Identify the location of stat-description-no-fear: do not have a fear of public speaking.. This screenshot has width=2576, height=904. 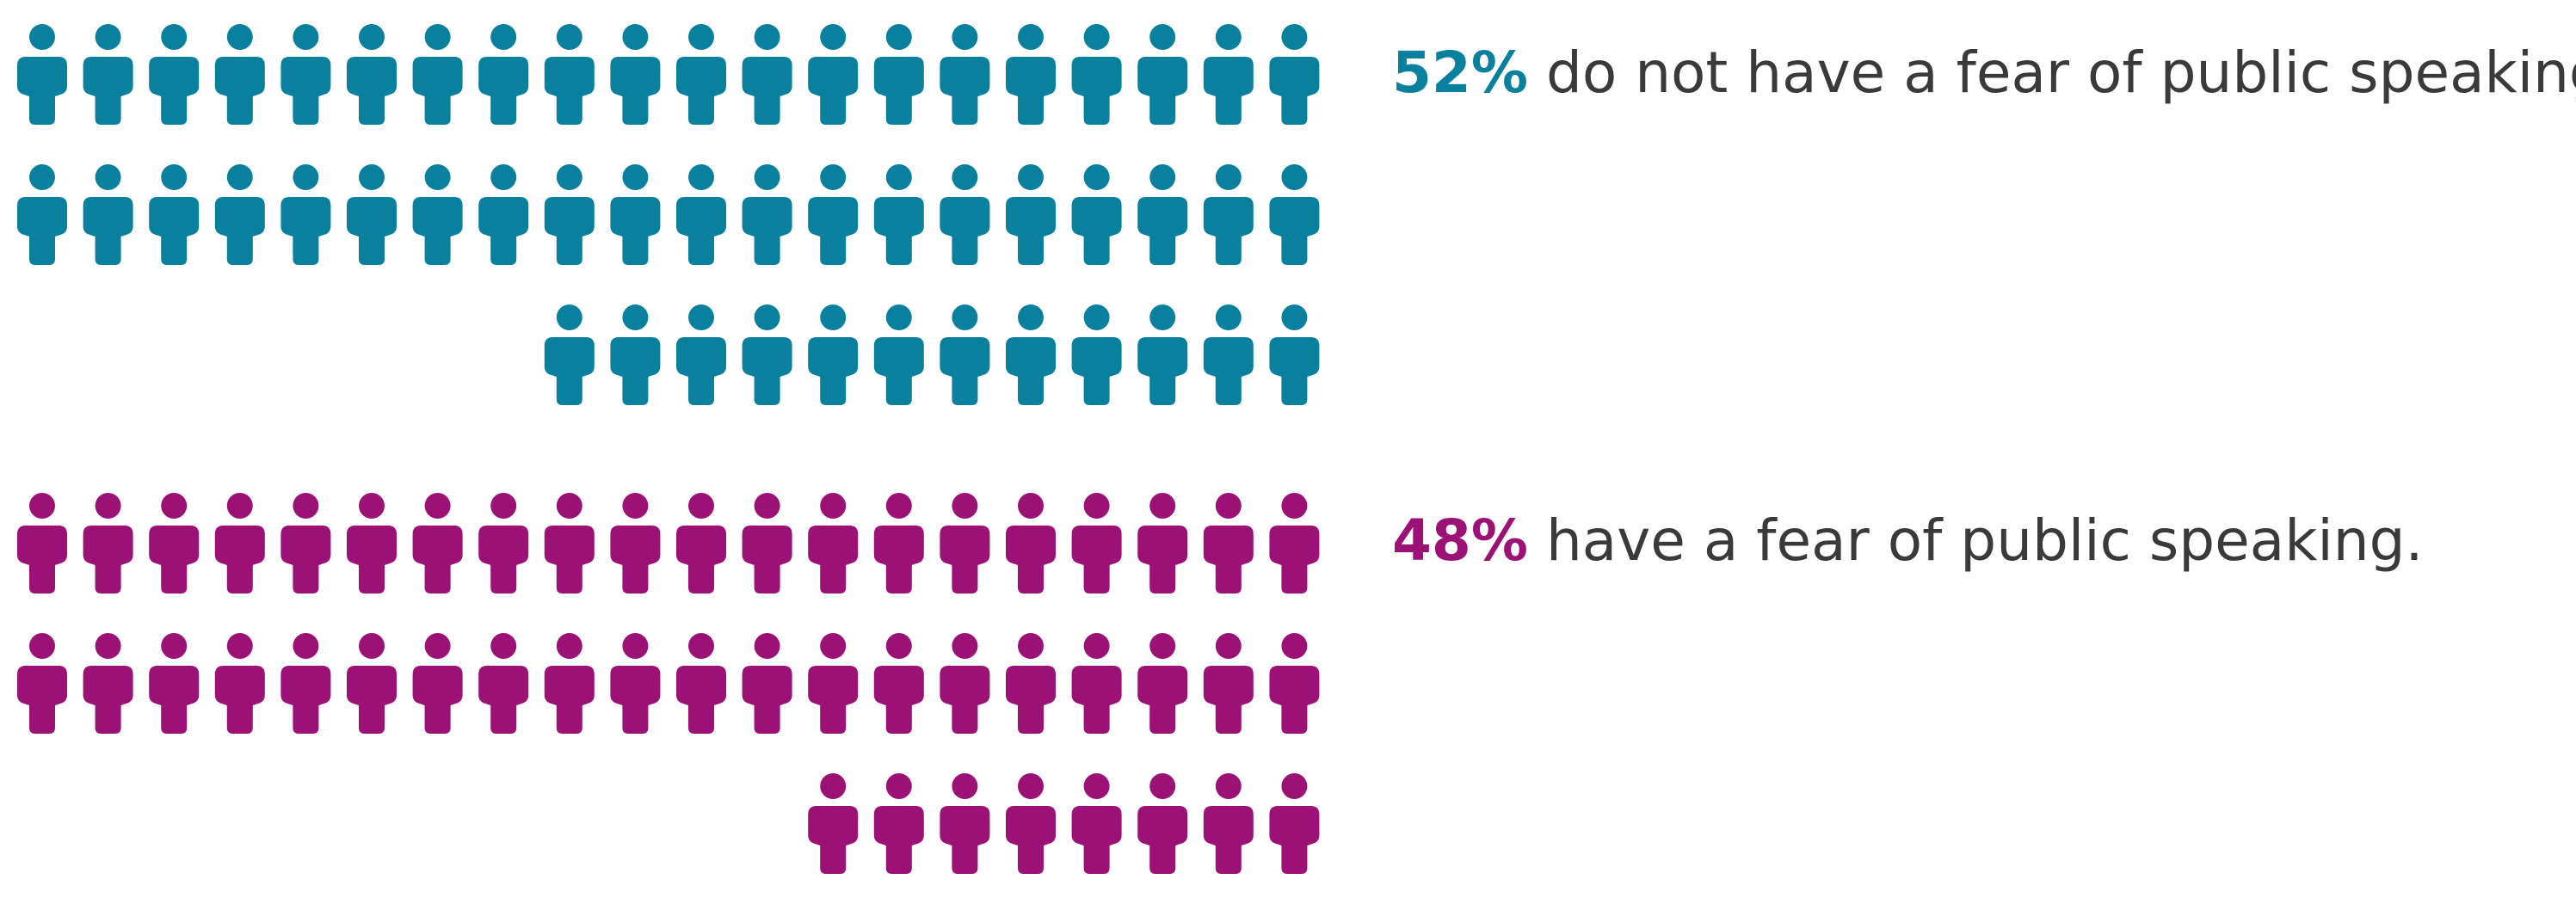
(2061, 73).